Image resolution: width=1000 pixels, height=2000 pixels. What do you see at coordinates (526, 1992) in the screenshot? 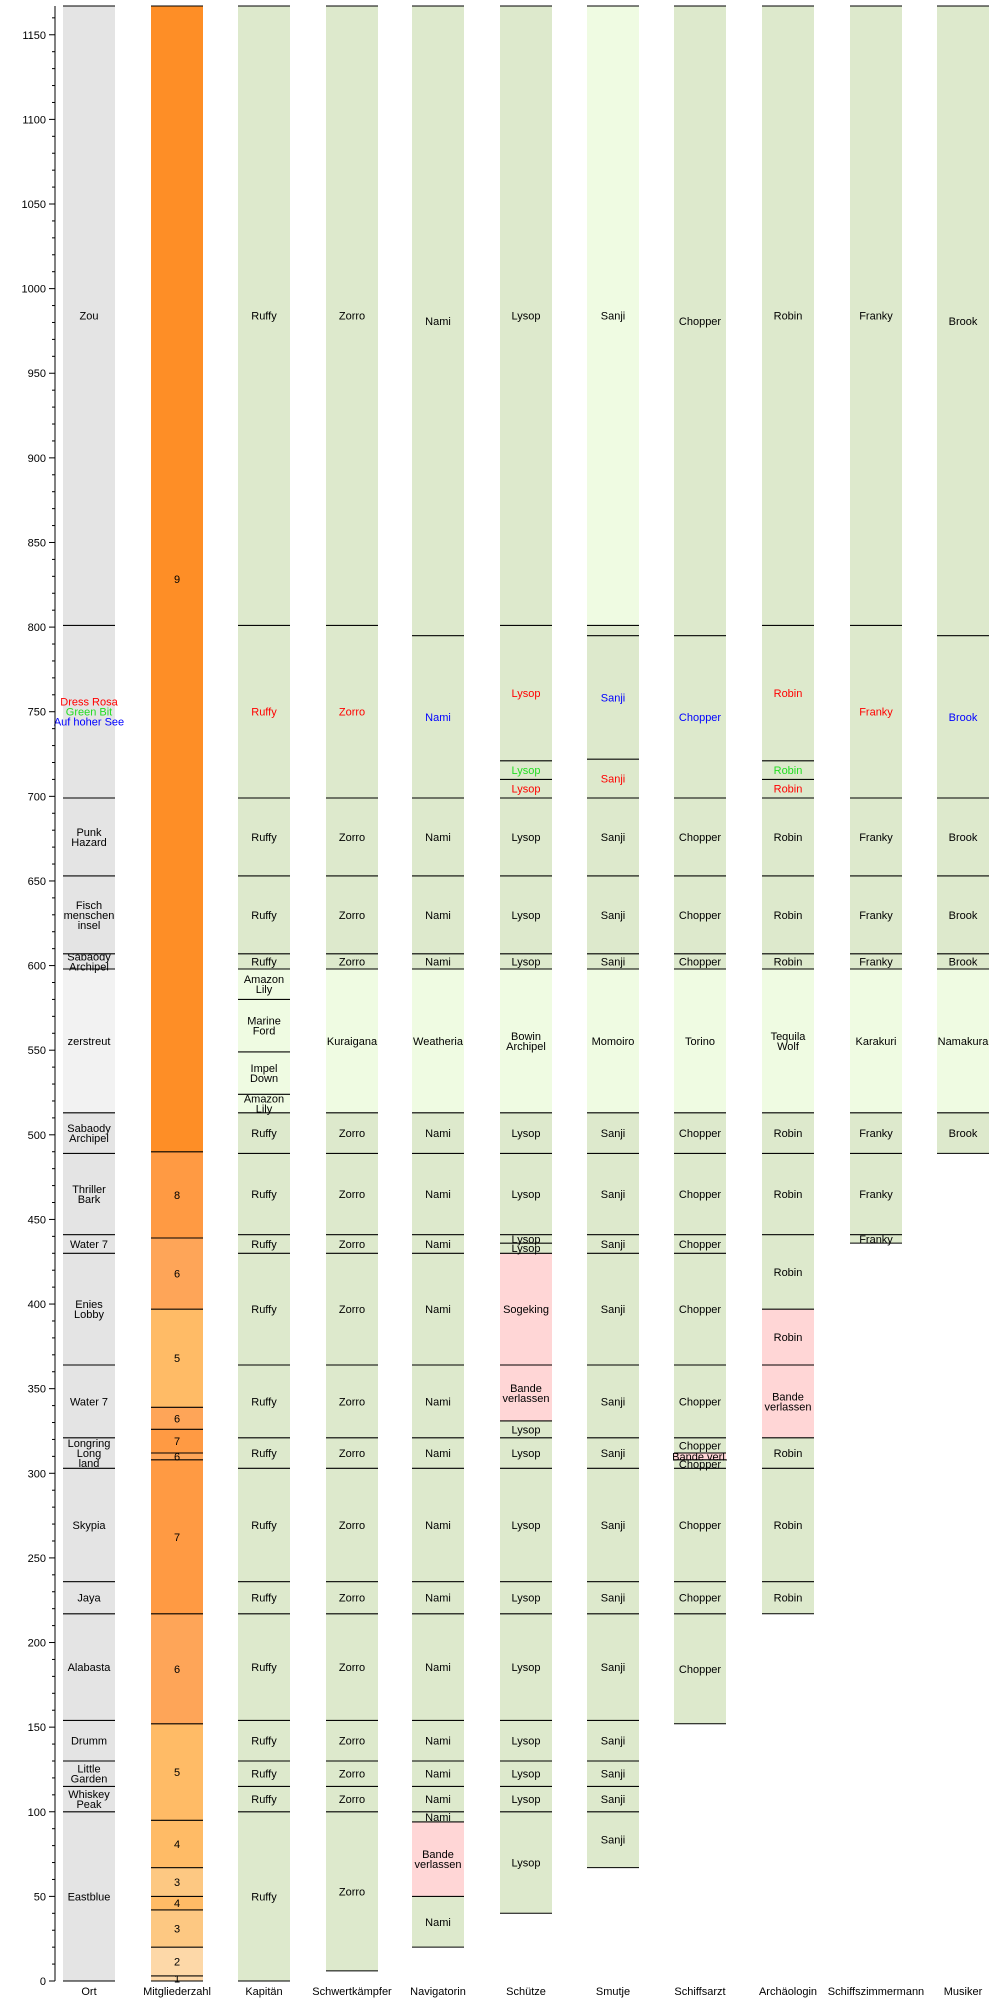
I see `x-label-sch-tze: Schütze` at bounding box center [526, 1992].